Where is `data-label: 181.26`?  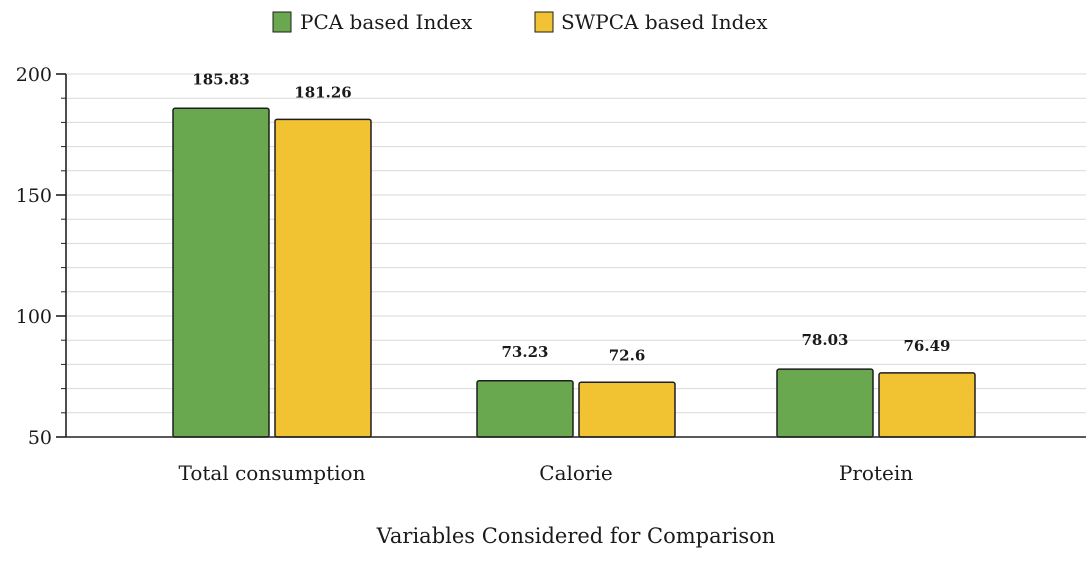
data-label: 181.26 is located at coordinates (322, 92).